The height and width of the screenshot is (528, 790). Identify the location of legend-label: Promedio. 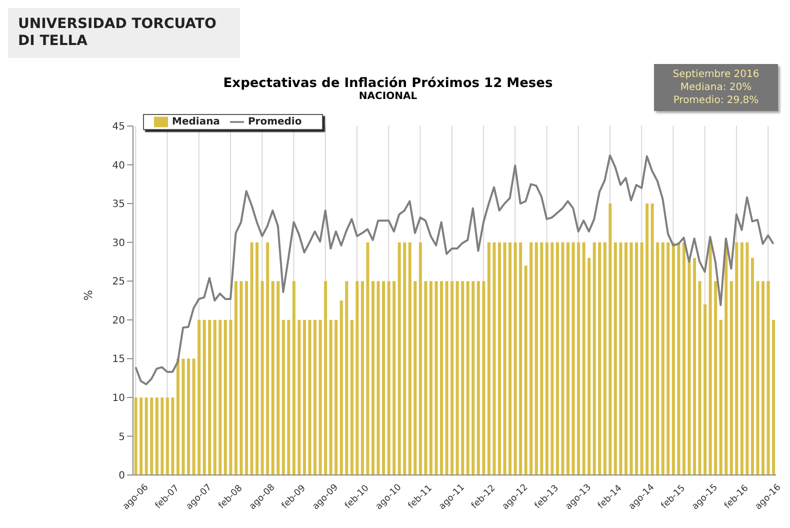
(275, 122).